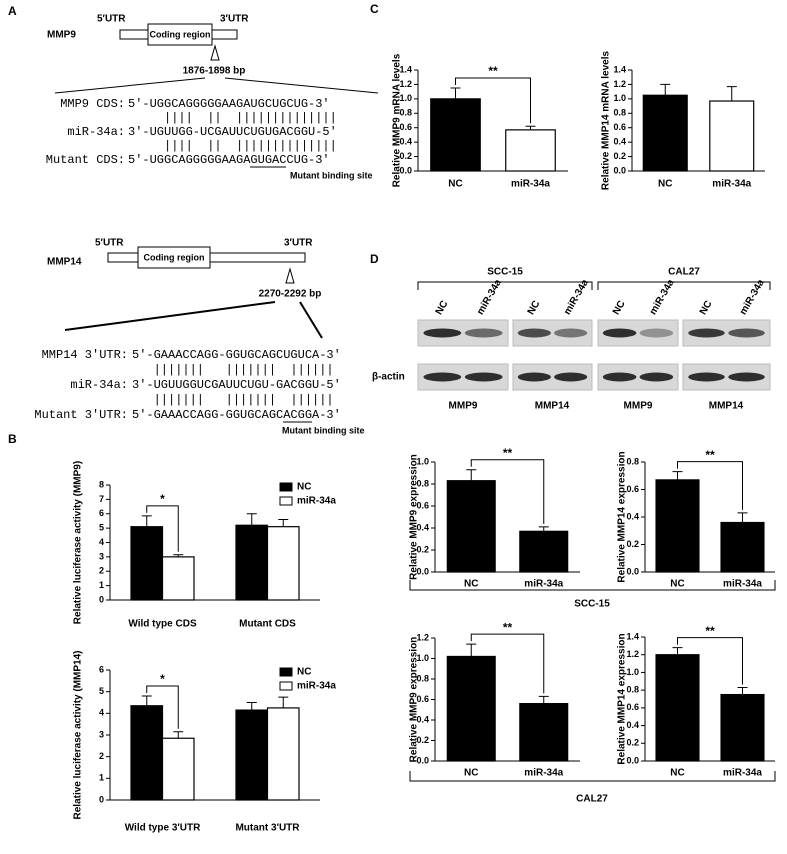 Image resolution: width=787 pixels, height=854 pixels. I want to click on y-tick-label: 2, so click(101, 756).